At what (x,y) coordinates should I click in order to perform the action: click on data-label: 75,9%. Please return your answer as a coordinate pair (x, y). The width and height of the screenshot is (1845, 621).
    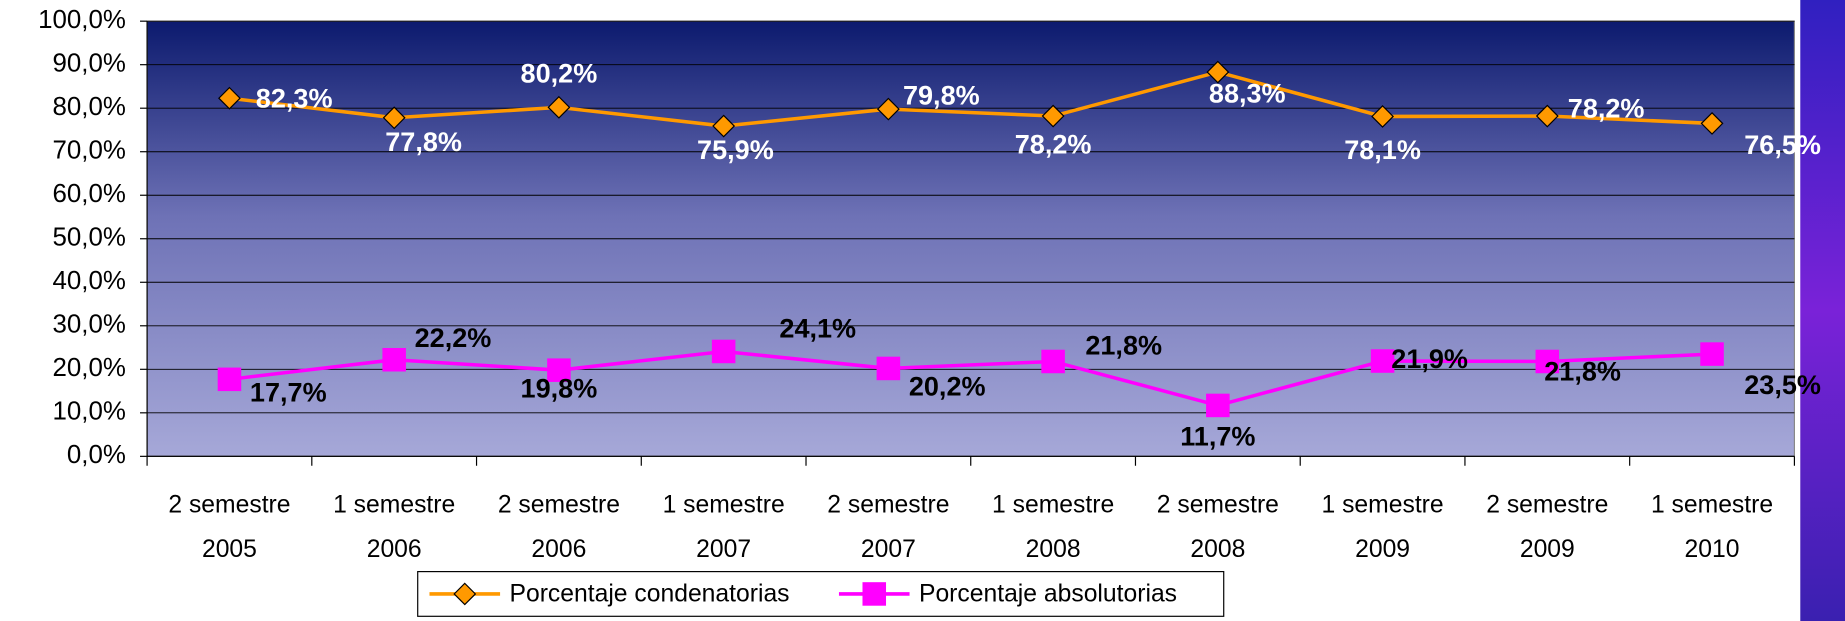
    Looking at the image, I should click on (735, 150).